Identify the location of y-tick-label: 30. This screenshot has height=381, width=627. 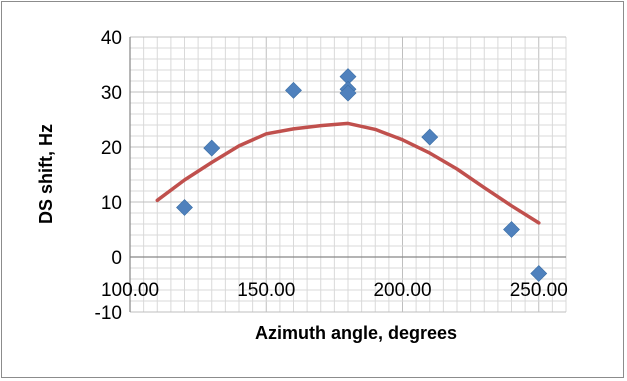
(111, 93).